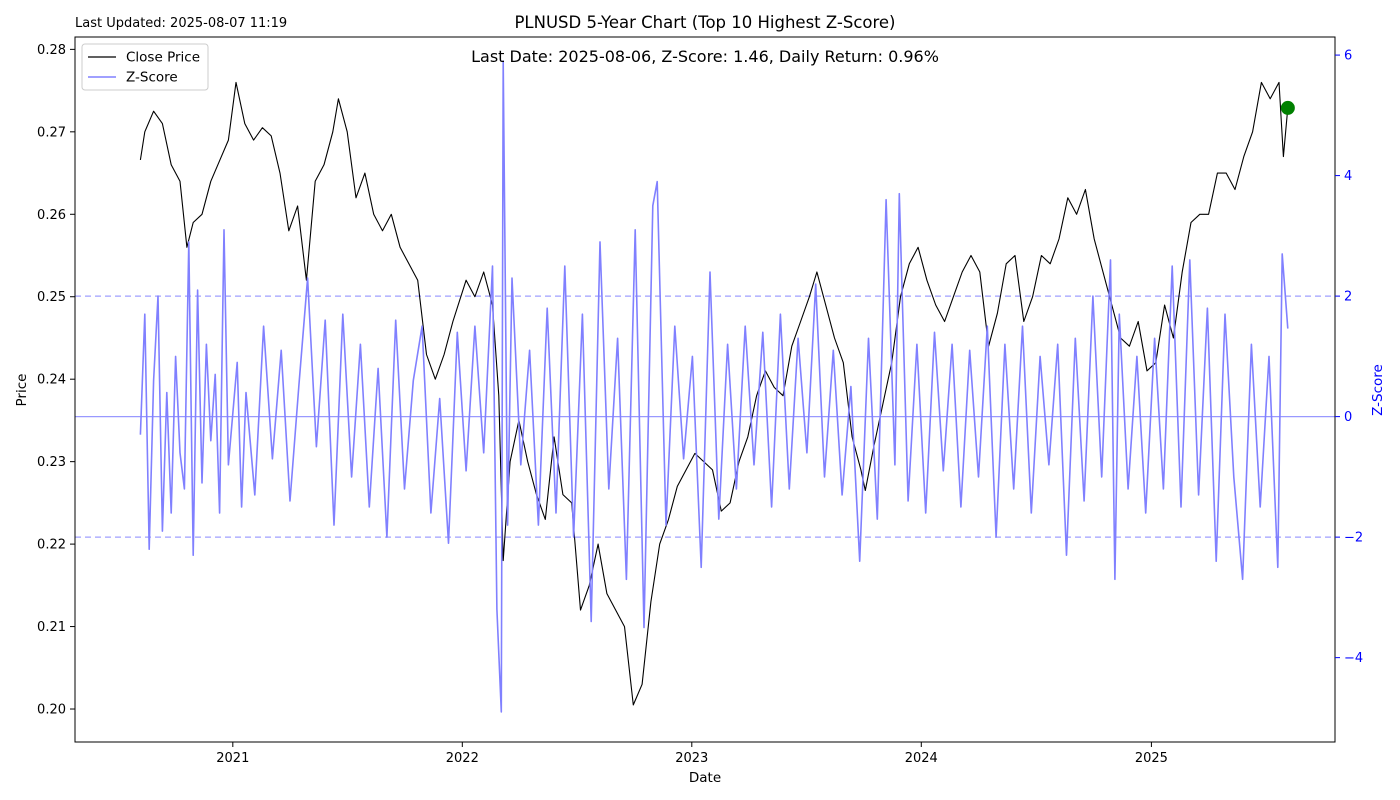 The image size is (1400, 800). What do you see at coordinates (1348, 297) in the screenshot?
I see `y2-tick-label-3: 2` at bounding box center [1348, 297].